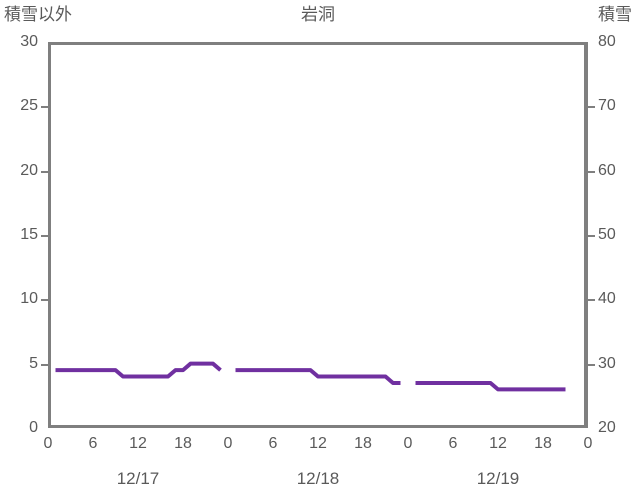 The image size is (636, 501). Describe the element at coordinates (29, 299) in the screenshot. I see `left-axis-tick-label: 10` at that location.